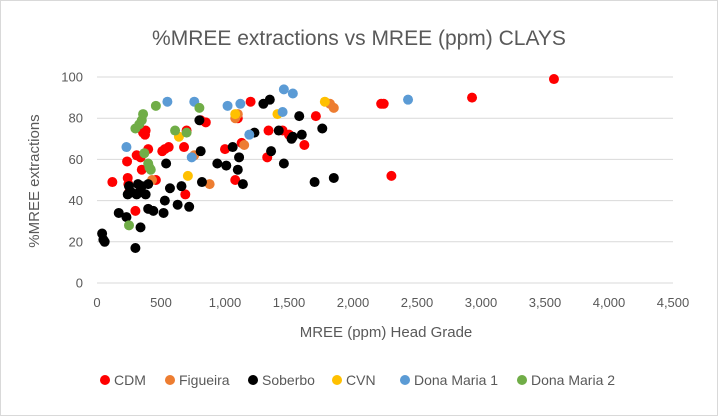  Describe the element at coordinates (545, 302) in the screenshot. I see `x-tick-label: 3,500` at that location.